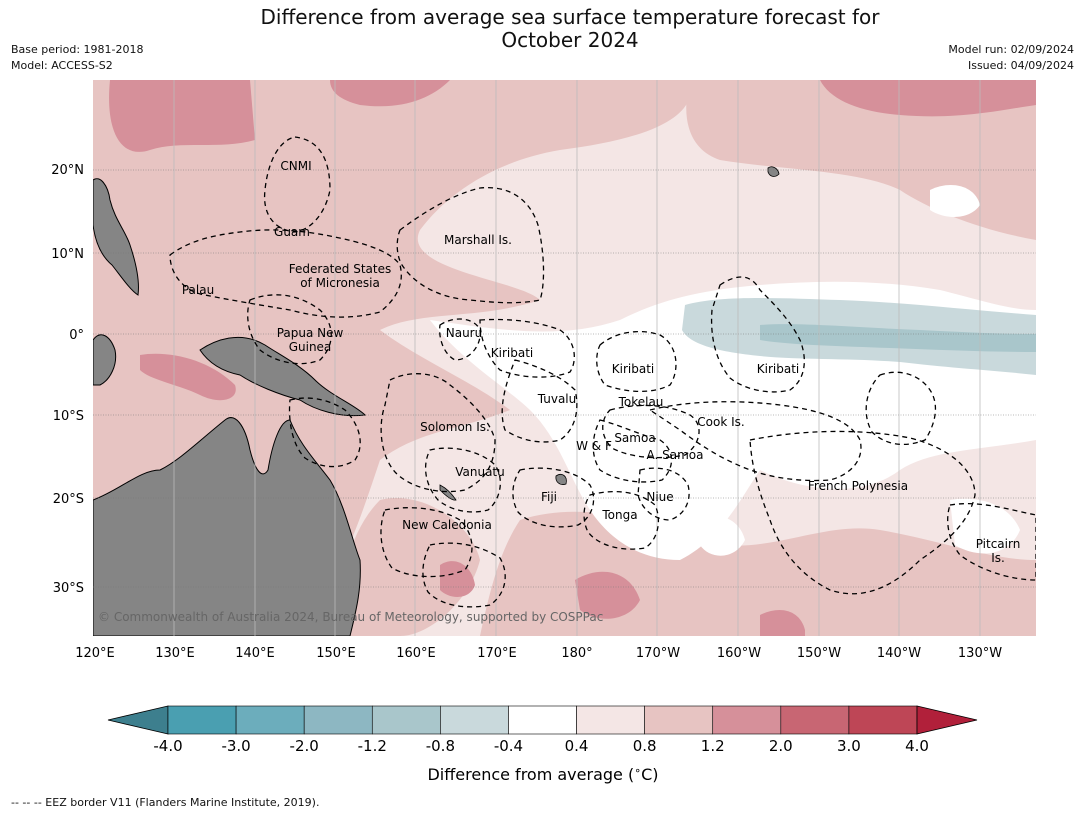 This screenshot has width=1085, height=816. I want to click on meta-right: Model run: 02/09/2024 Issued: 04/09/2024, so click(1011, 58).